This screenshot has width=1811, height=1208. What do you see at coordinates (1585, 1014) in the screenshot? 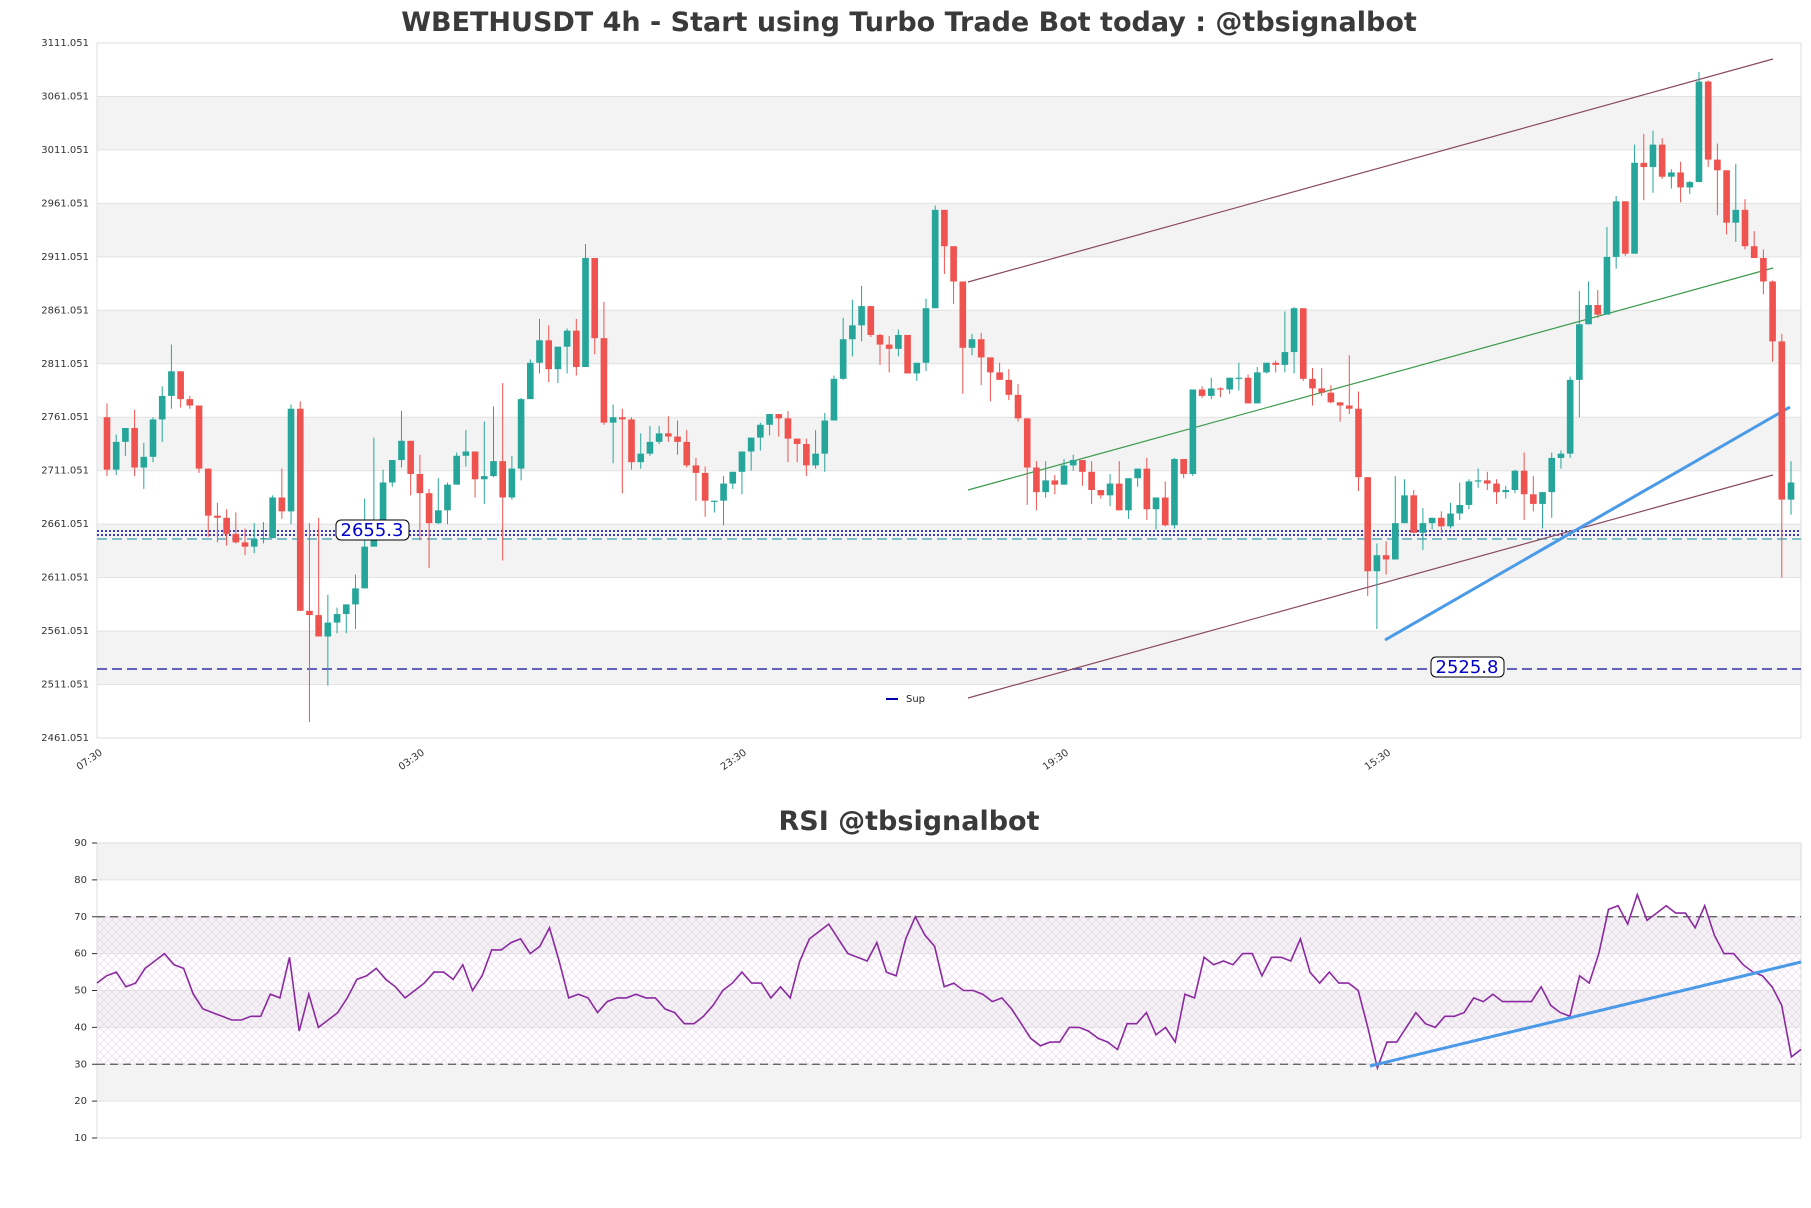
I see `rsi-trend-line` at bounding box center [1585, 1014].